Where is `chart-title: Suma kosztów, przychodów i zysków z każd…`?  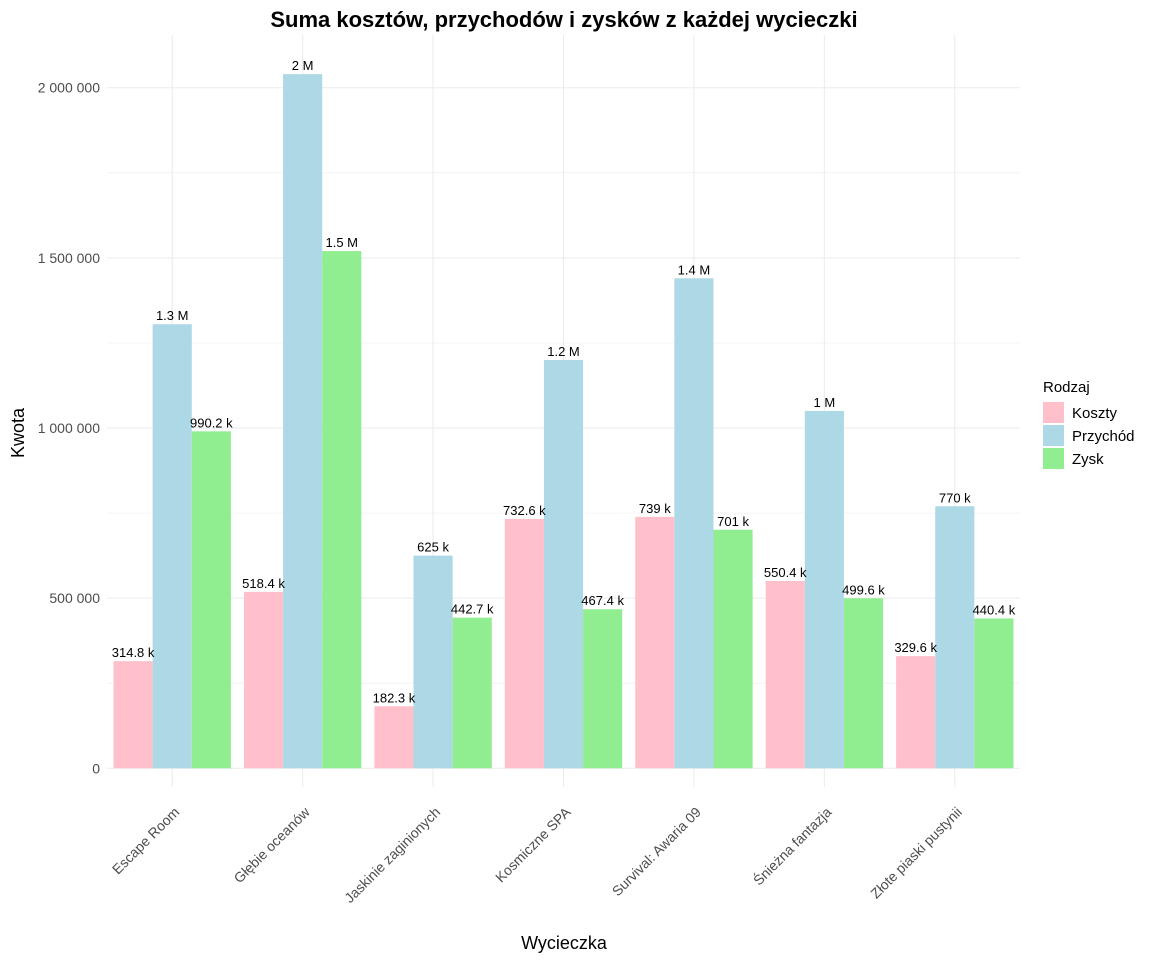 chart-title: Suma kosztów, przychodów i zysków z każd… is located at coordinates (563, 19).